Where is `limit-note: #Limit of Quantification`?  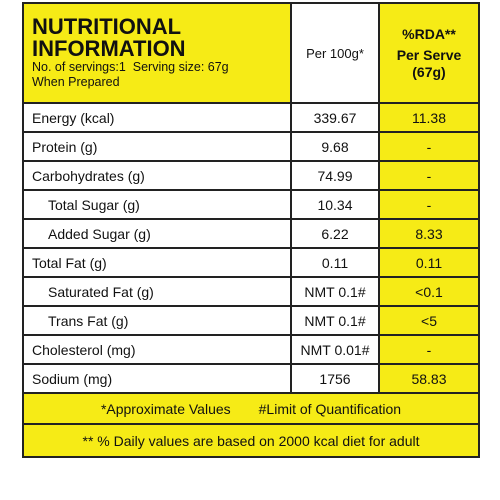 limit-note: #Limit of Quantification is located at coordinates (330, 408).